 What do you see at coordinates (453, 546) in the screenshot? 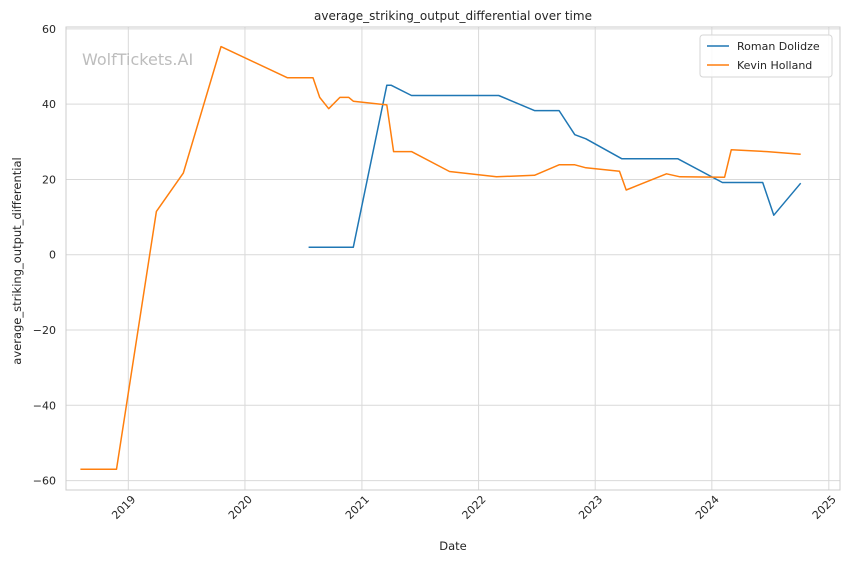
I see `x-axis-title: Date` at bounding box center [453, 546].